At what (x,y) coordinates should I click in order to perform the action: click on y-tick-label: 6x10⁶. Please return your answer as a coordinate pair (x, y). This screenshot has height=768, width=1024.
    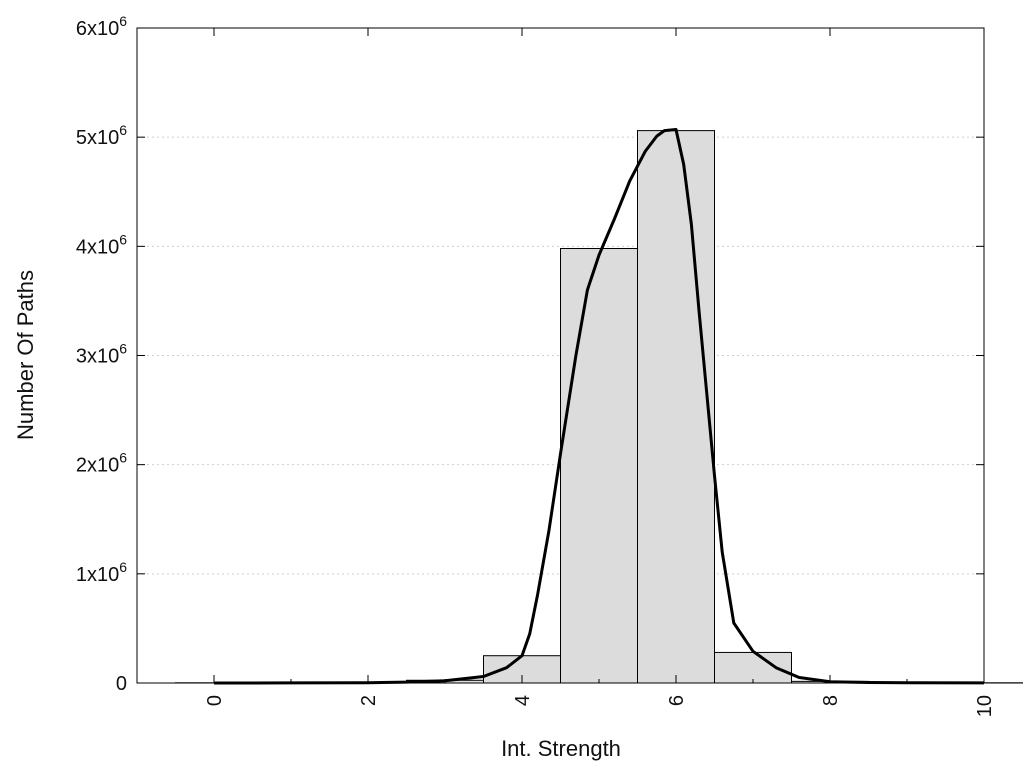
    Looking at the image, I should click on (101, 26).